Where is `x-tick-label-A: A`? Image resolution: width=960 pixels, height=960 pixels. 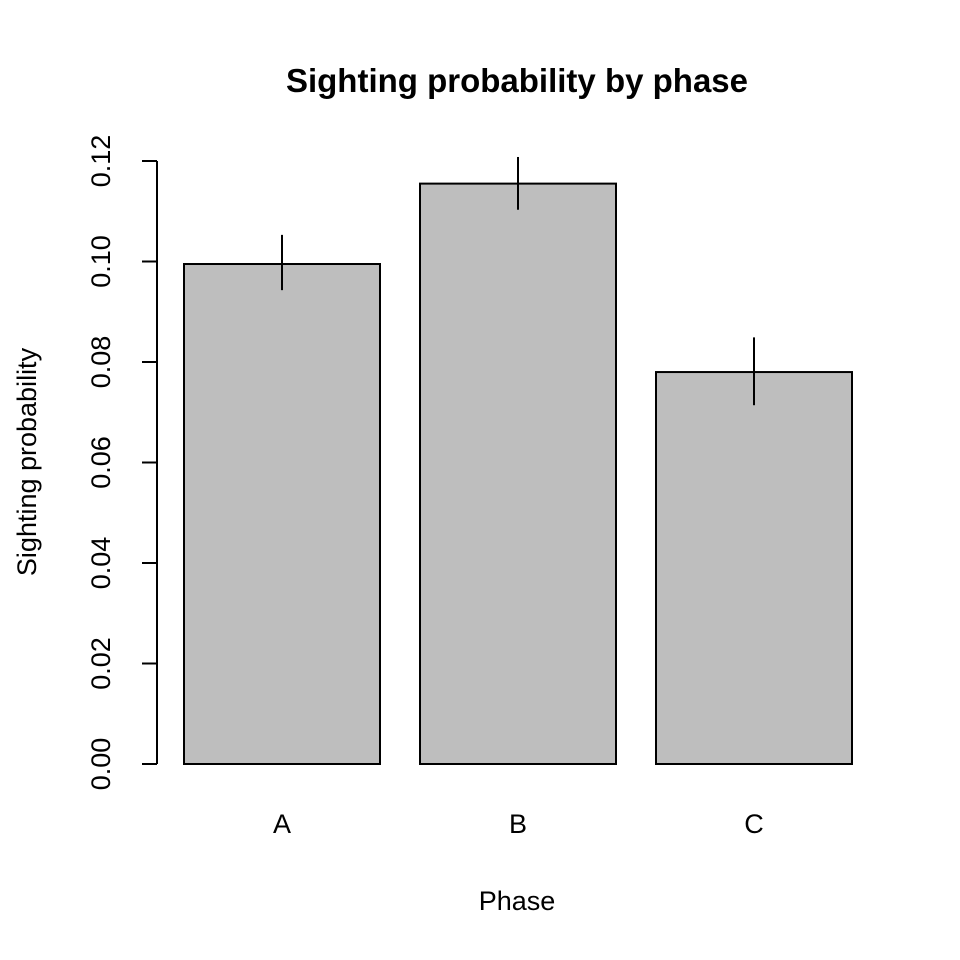 x-tick-label-A: A is located at coordinates (282, 824).